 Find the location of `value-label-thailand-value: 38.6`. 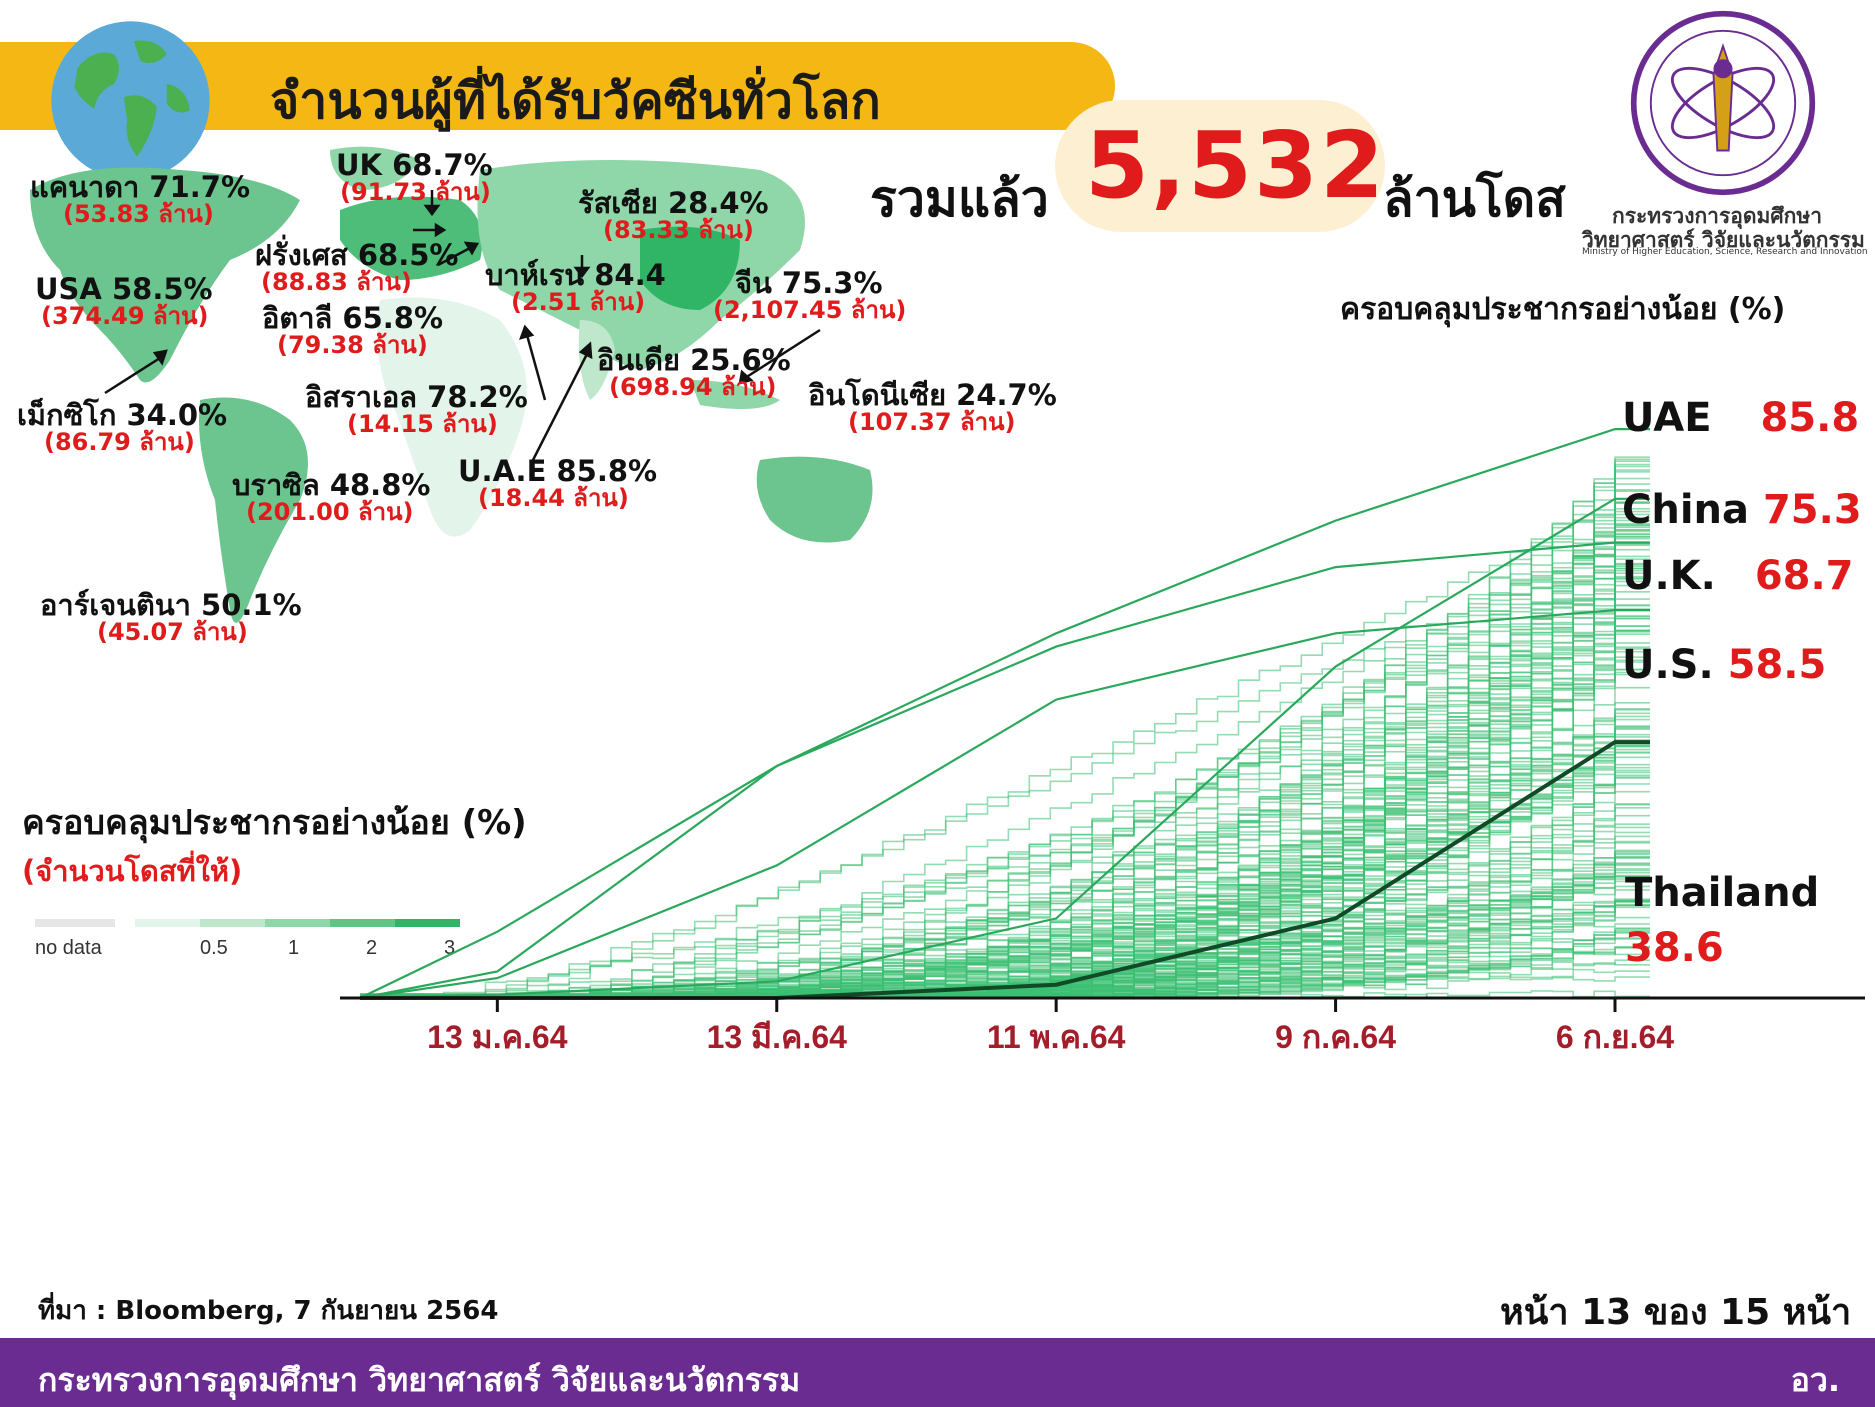

value-label-thailand-value: 38.6 is located at coordinates (1674, 948).